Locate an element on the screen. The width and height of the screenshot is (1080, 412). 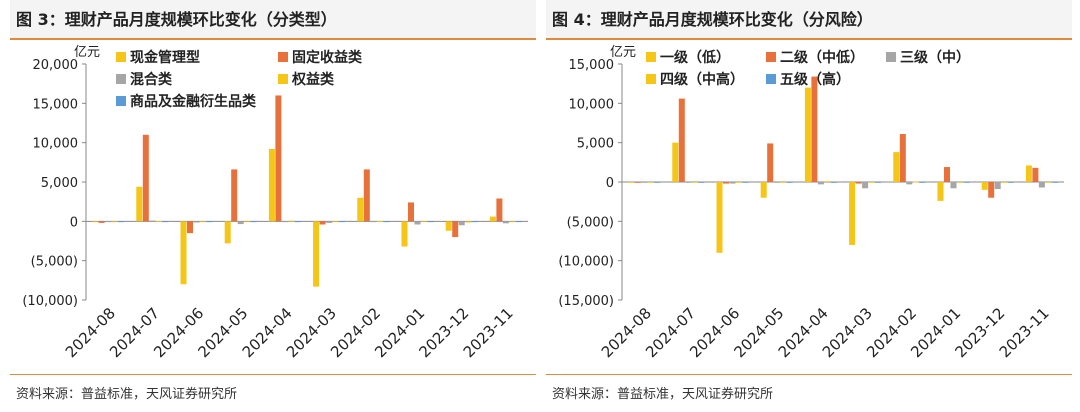
y-tick-label: (10,000) is located at coordinates (50, 301).